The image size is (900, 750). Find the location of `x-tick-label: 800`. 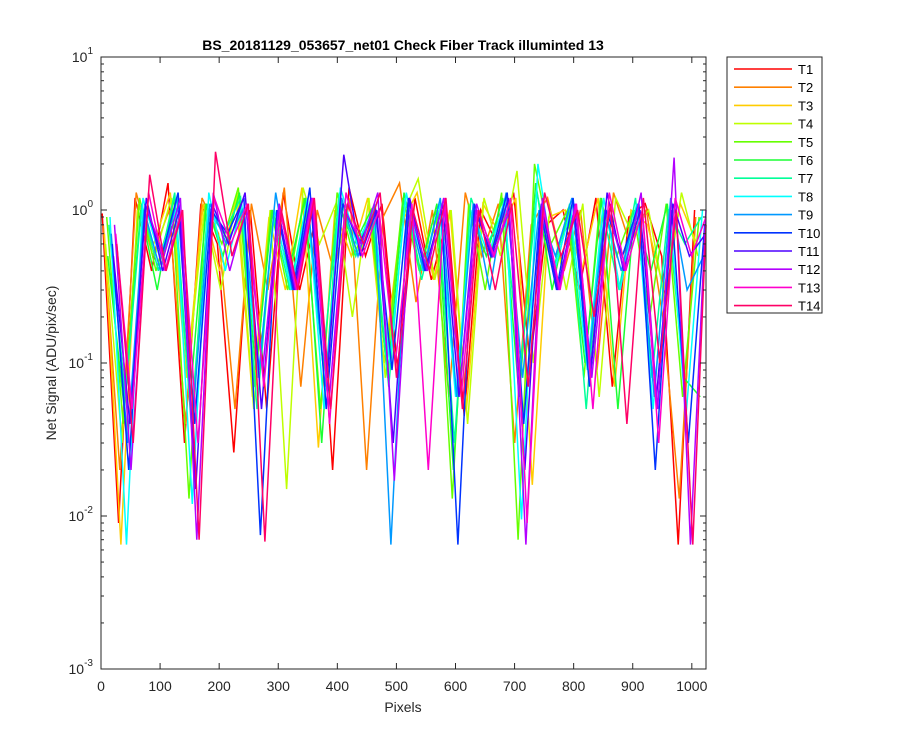

x-tick-label: 800 is located at coordinates (574, 686).